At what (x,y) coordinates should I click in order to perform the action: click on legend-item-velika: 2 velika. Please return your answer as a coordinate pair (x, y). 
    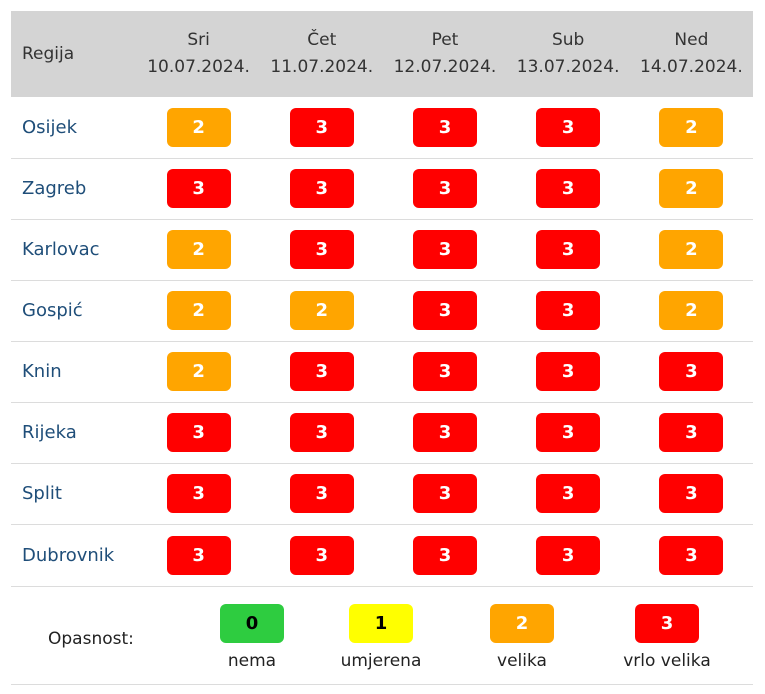
    Looking at the image, I should click on (522, 637).